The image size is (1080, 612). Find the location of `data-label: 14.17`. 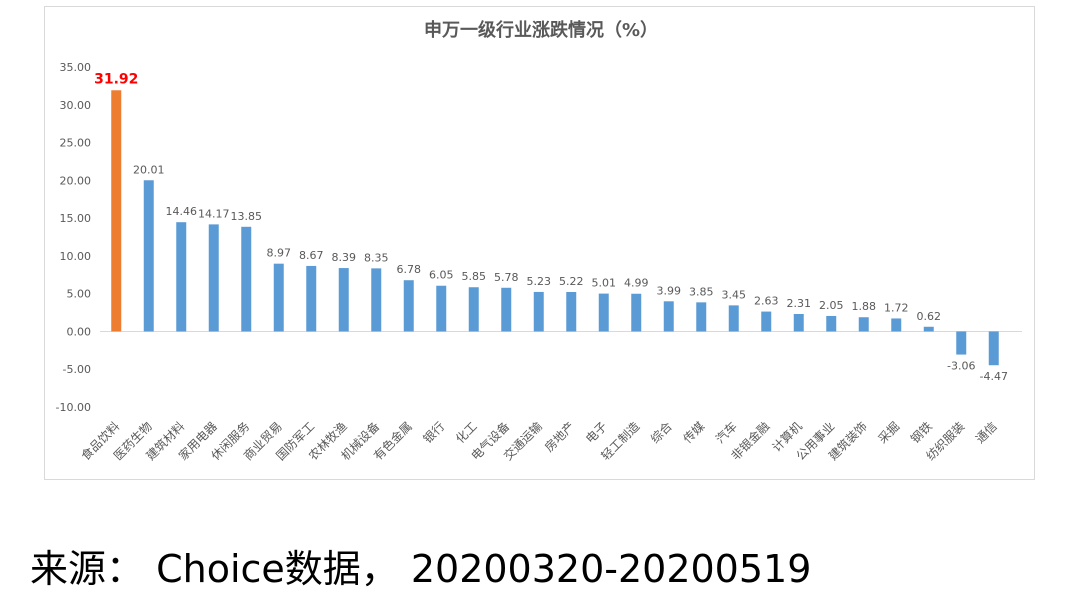

data-label: 14.17 is located at coordinates (214, 213).